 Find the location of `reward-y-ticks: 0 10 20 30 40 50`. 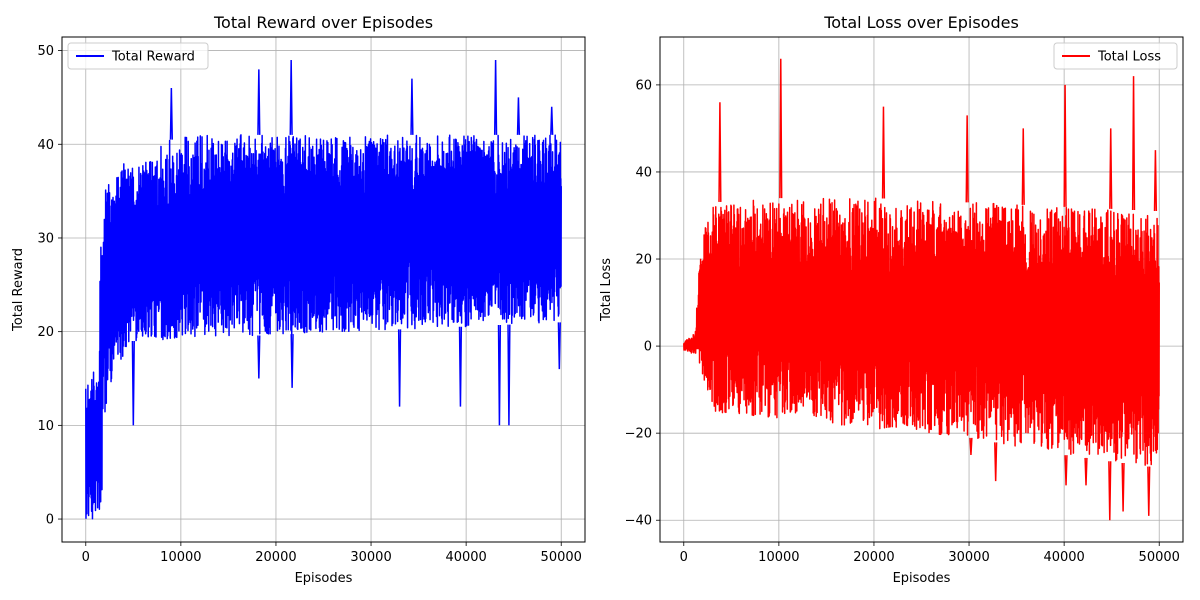

reward-y-ticks: 0 10 20 30 40 50 is located at coordinates (49, 286).